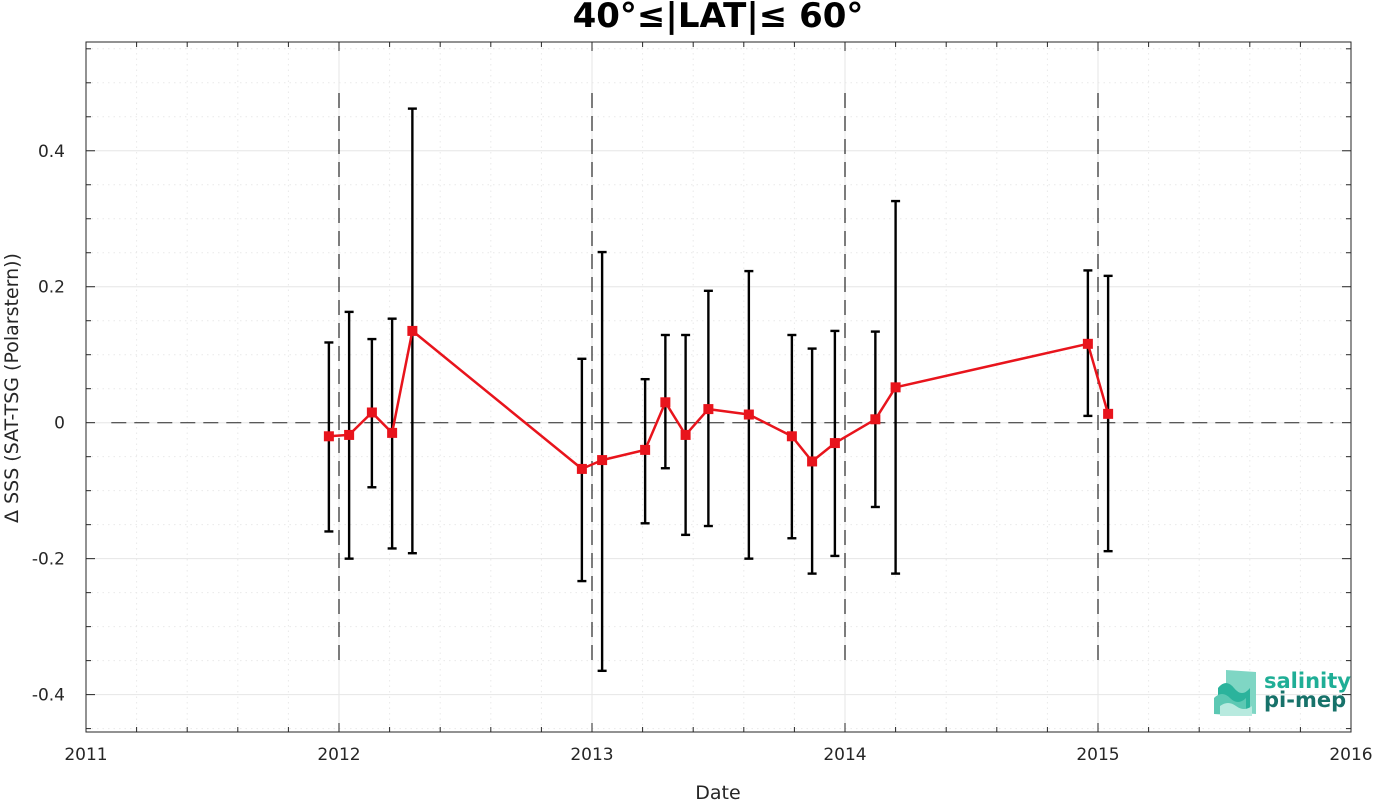  I want to click on y-tick-label: 0.2, so click(51, 288).